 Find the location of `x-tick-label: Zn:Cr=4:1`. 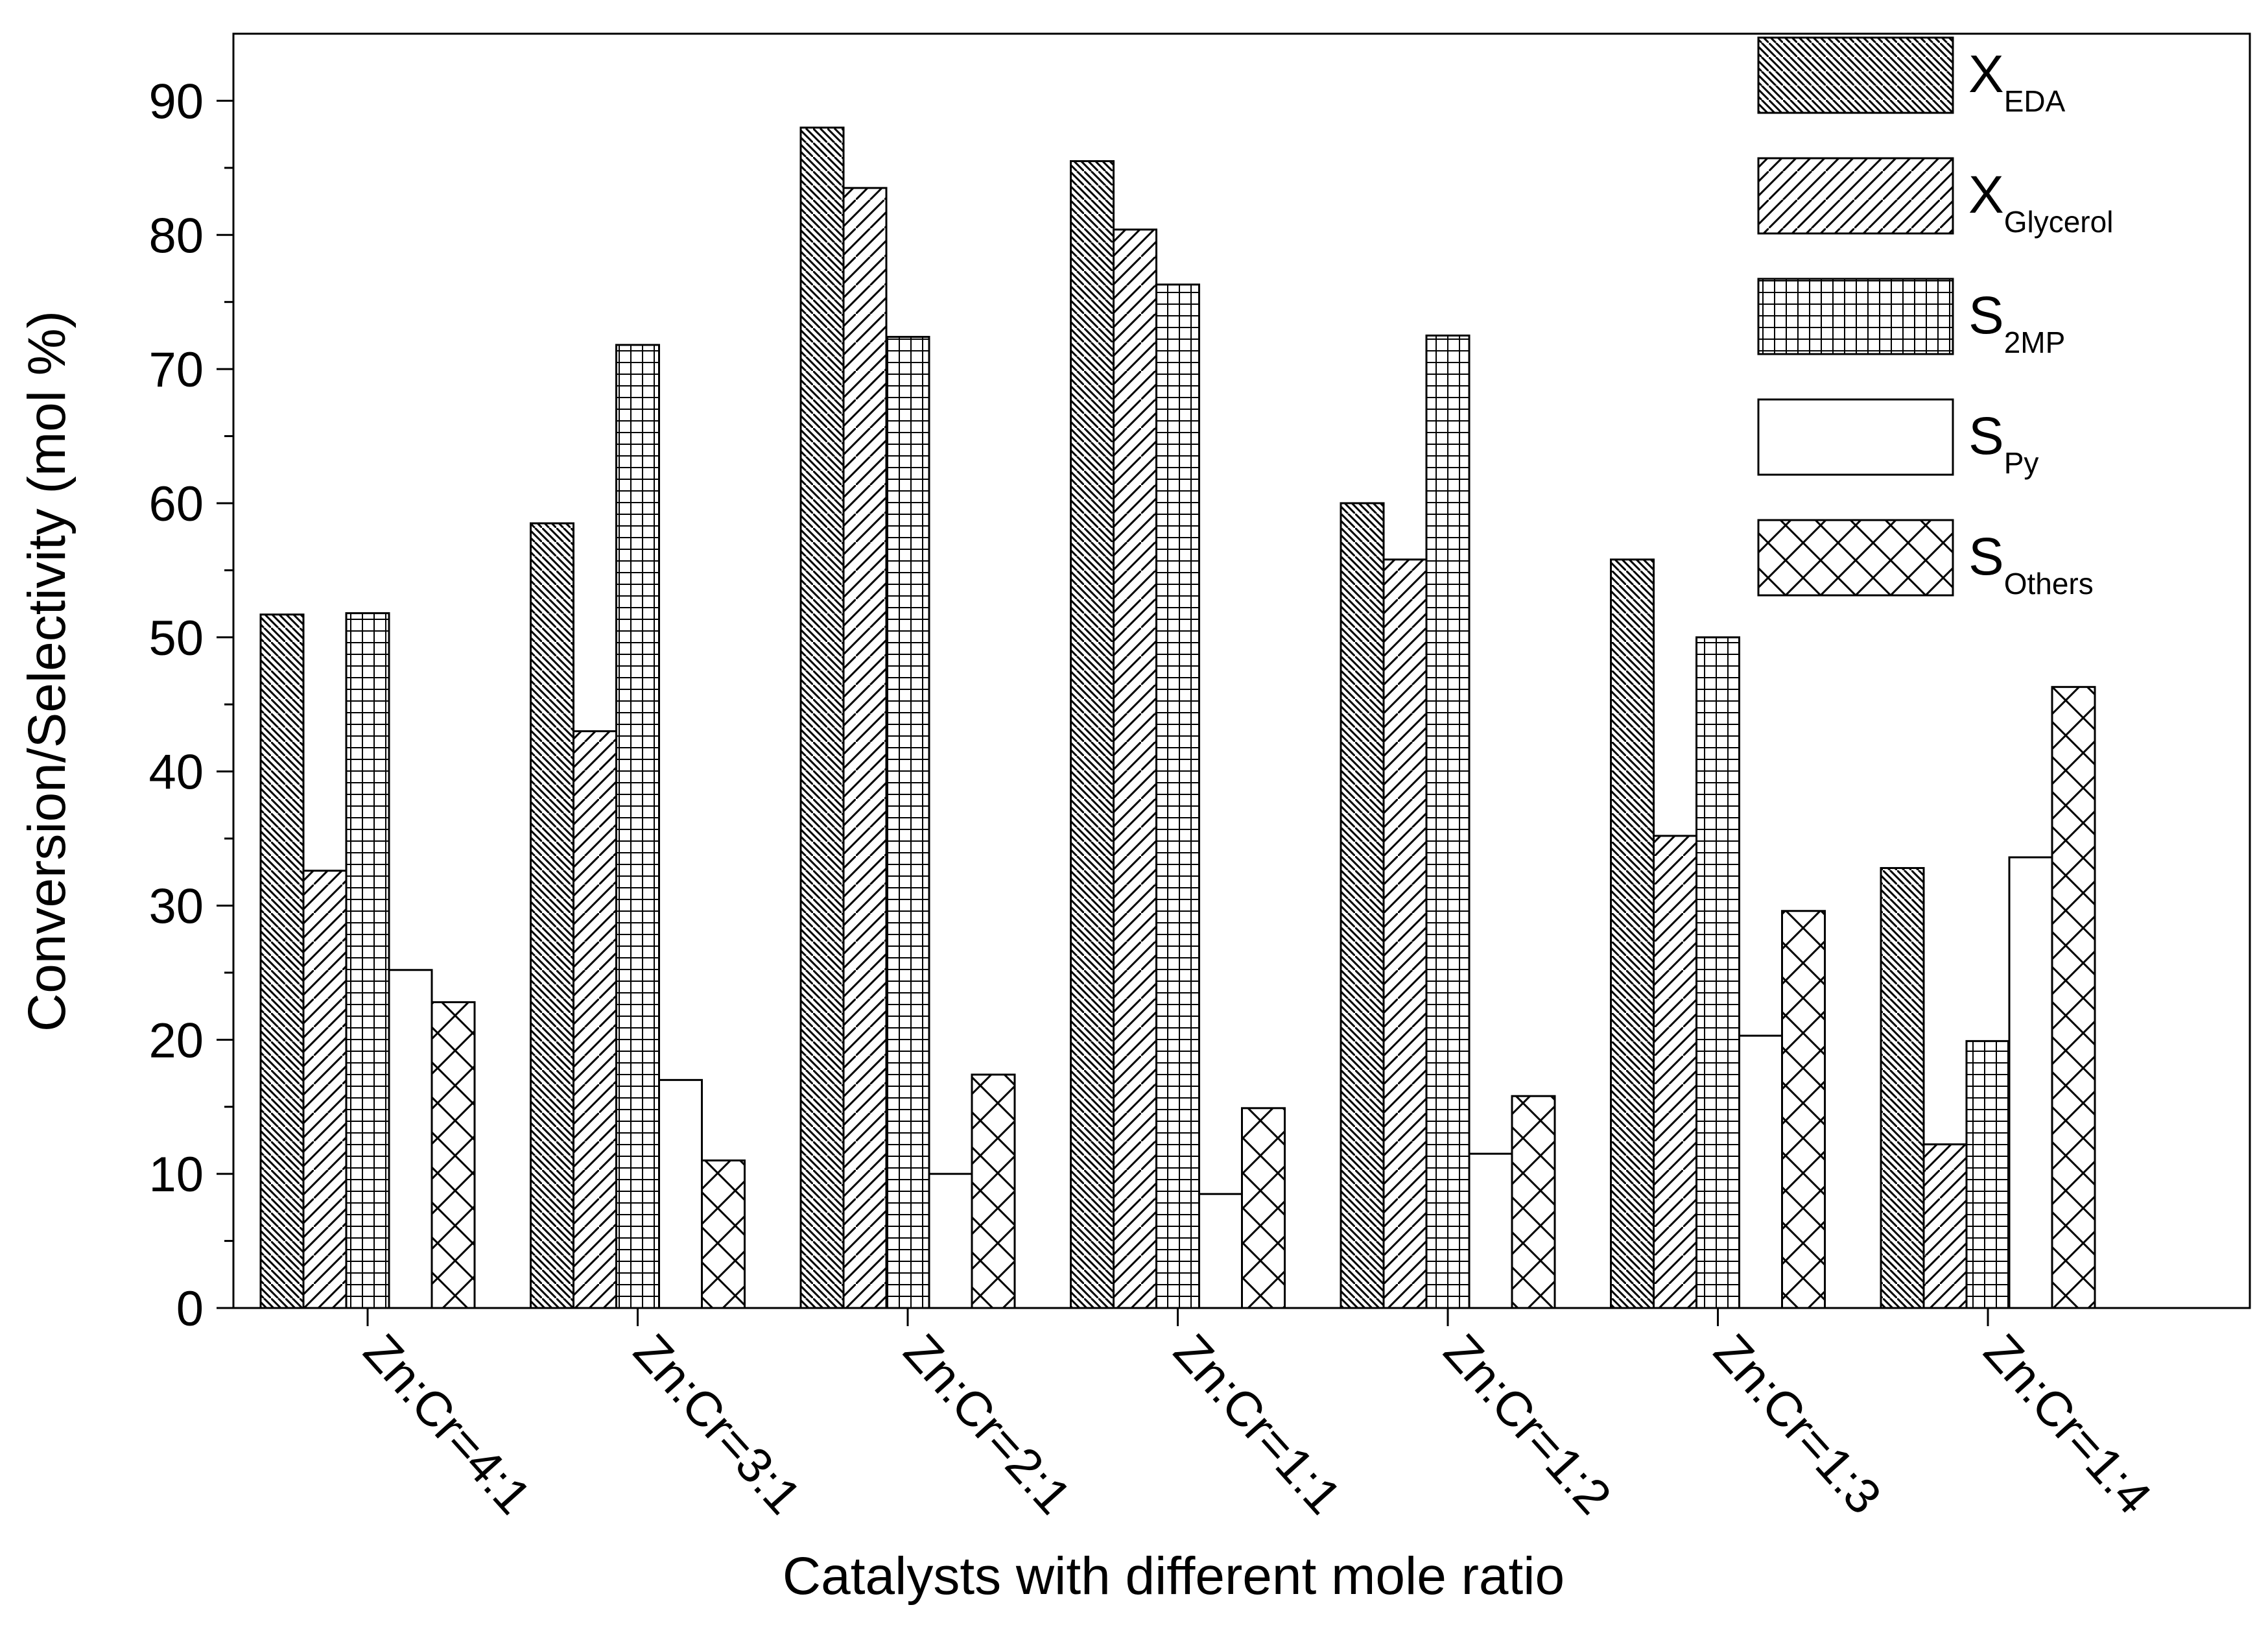

x-tick-label: Zn:Cr=4:1 is located at coordinates (447, 1424).